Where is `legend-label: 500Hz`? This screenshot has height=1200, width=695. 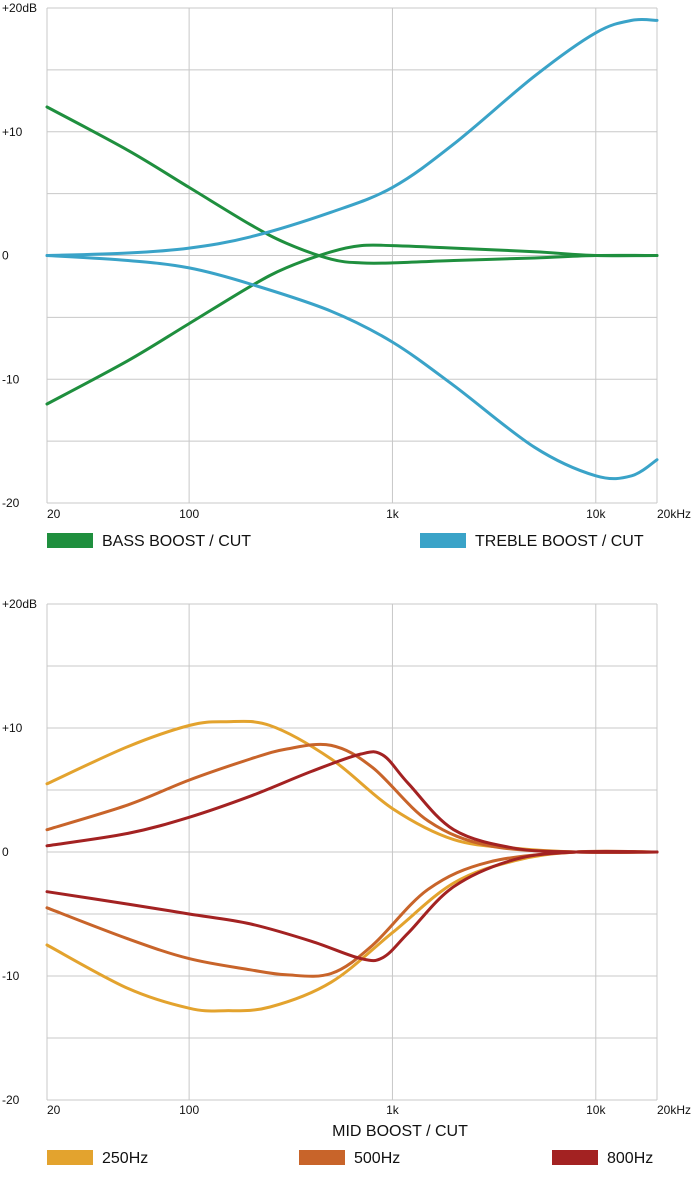 legend-label: 500Hz is located at coordinates (377, 1158).